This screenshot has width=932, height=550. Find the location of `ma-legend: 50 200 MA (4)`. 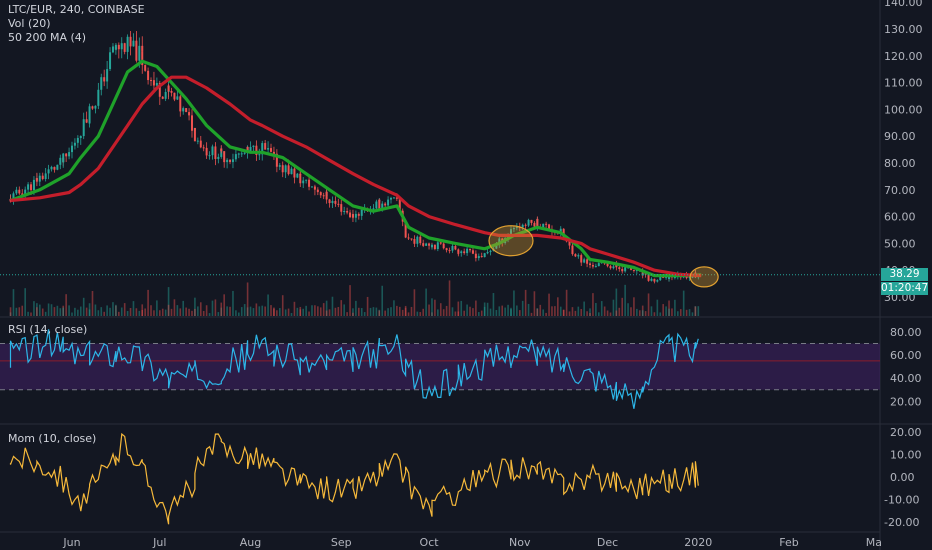

ma-legend: 50 200 MA (4) is located at coordinates (47, 38).